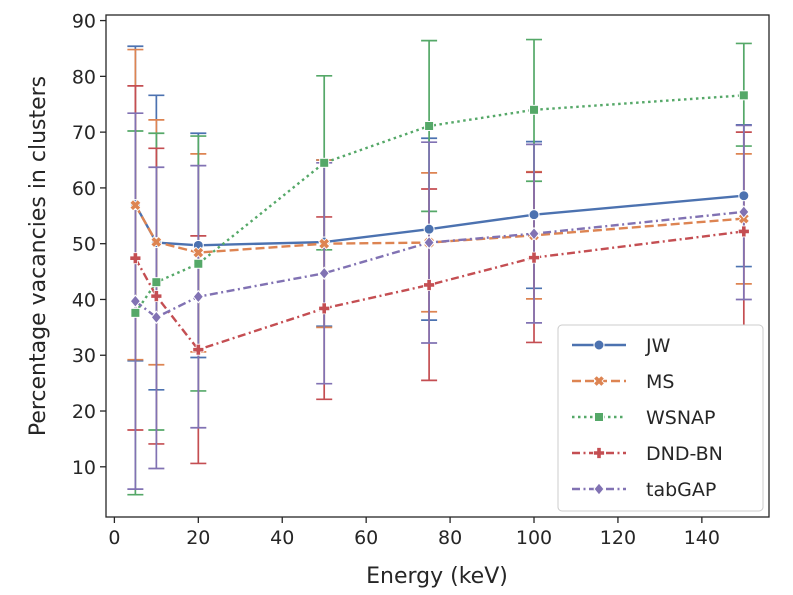 This screenshot has width=793, height=595. I want to click on legend-marker-wsnap, so click(599, 417).